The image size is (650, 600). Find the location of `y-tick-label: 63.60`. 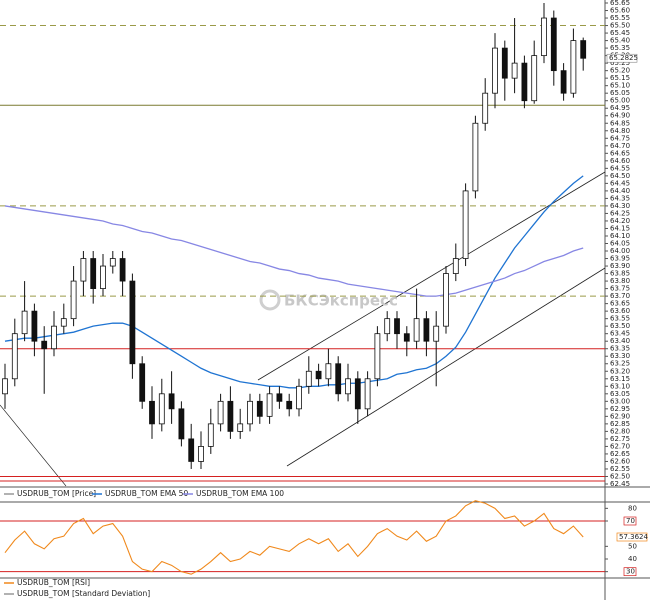

y-tick-label: 63.60 is located at coordinates (620, 311).